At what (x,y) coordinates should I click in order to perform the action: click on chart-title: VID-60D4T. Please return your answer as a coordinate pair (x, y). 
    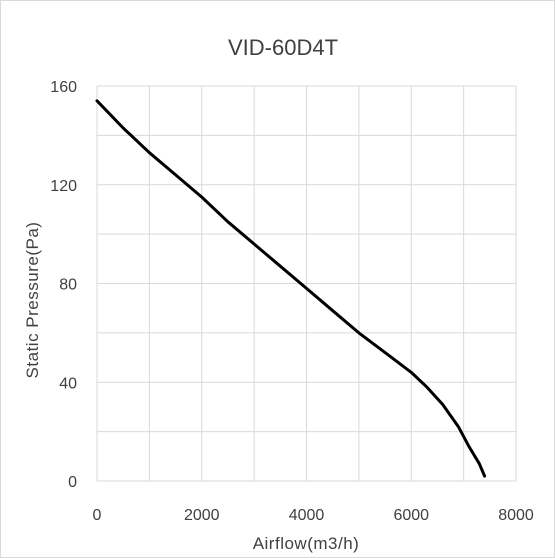
    Looking at the image, I should click on (283, 47).